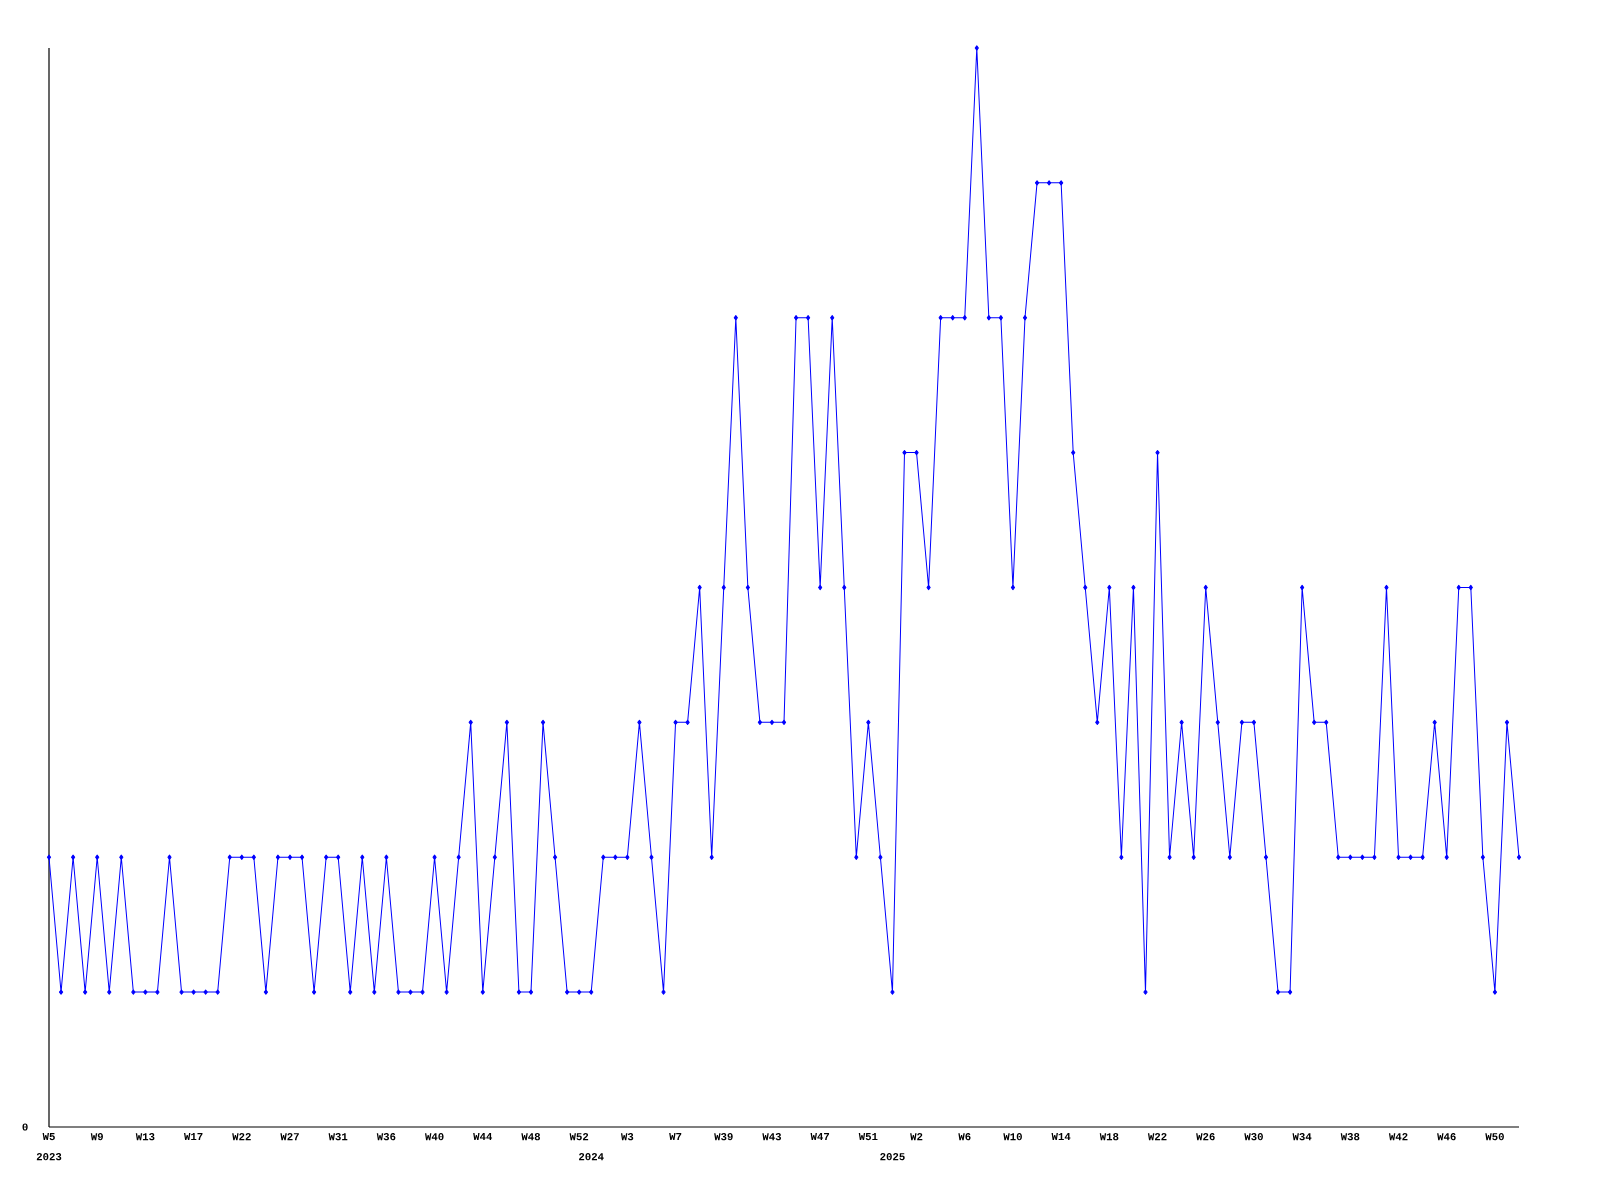 This screenshot has width=1600, height=1200. What do you see at coordinates (49, 1157) in the screenshot?
I see `text: 2023` at bounding box center [49, 1157].